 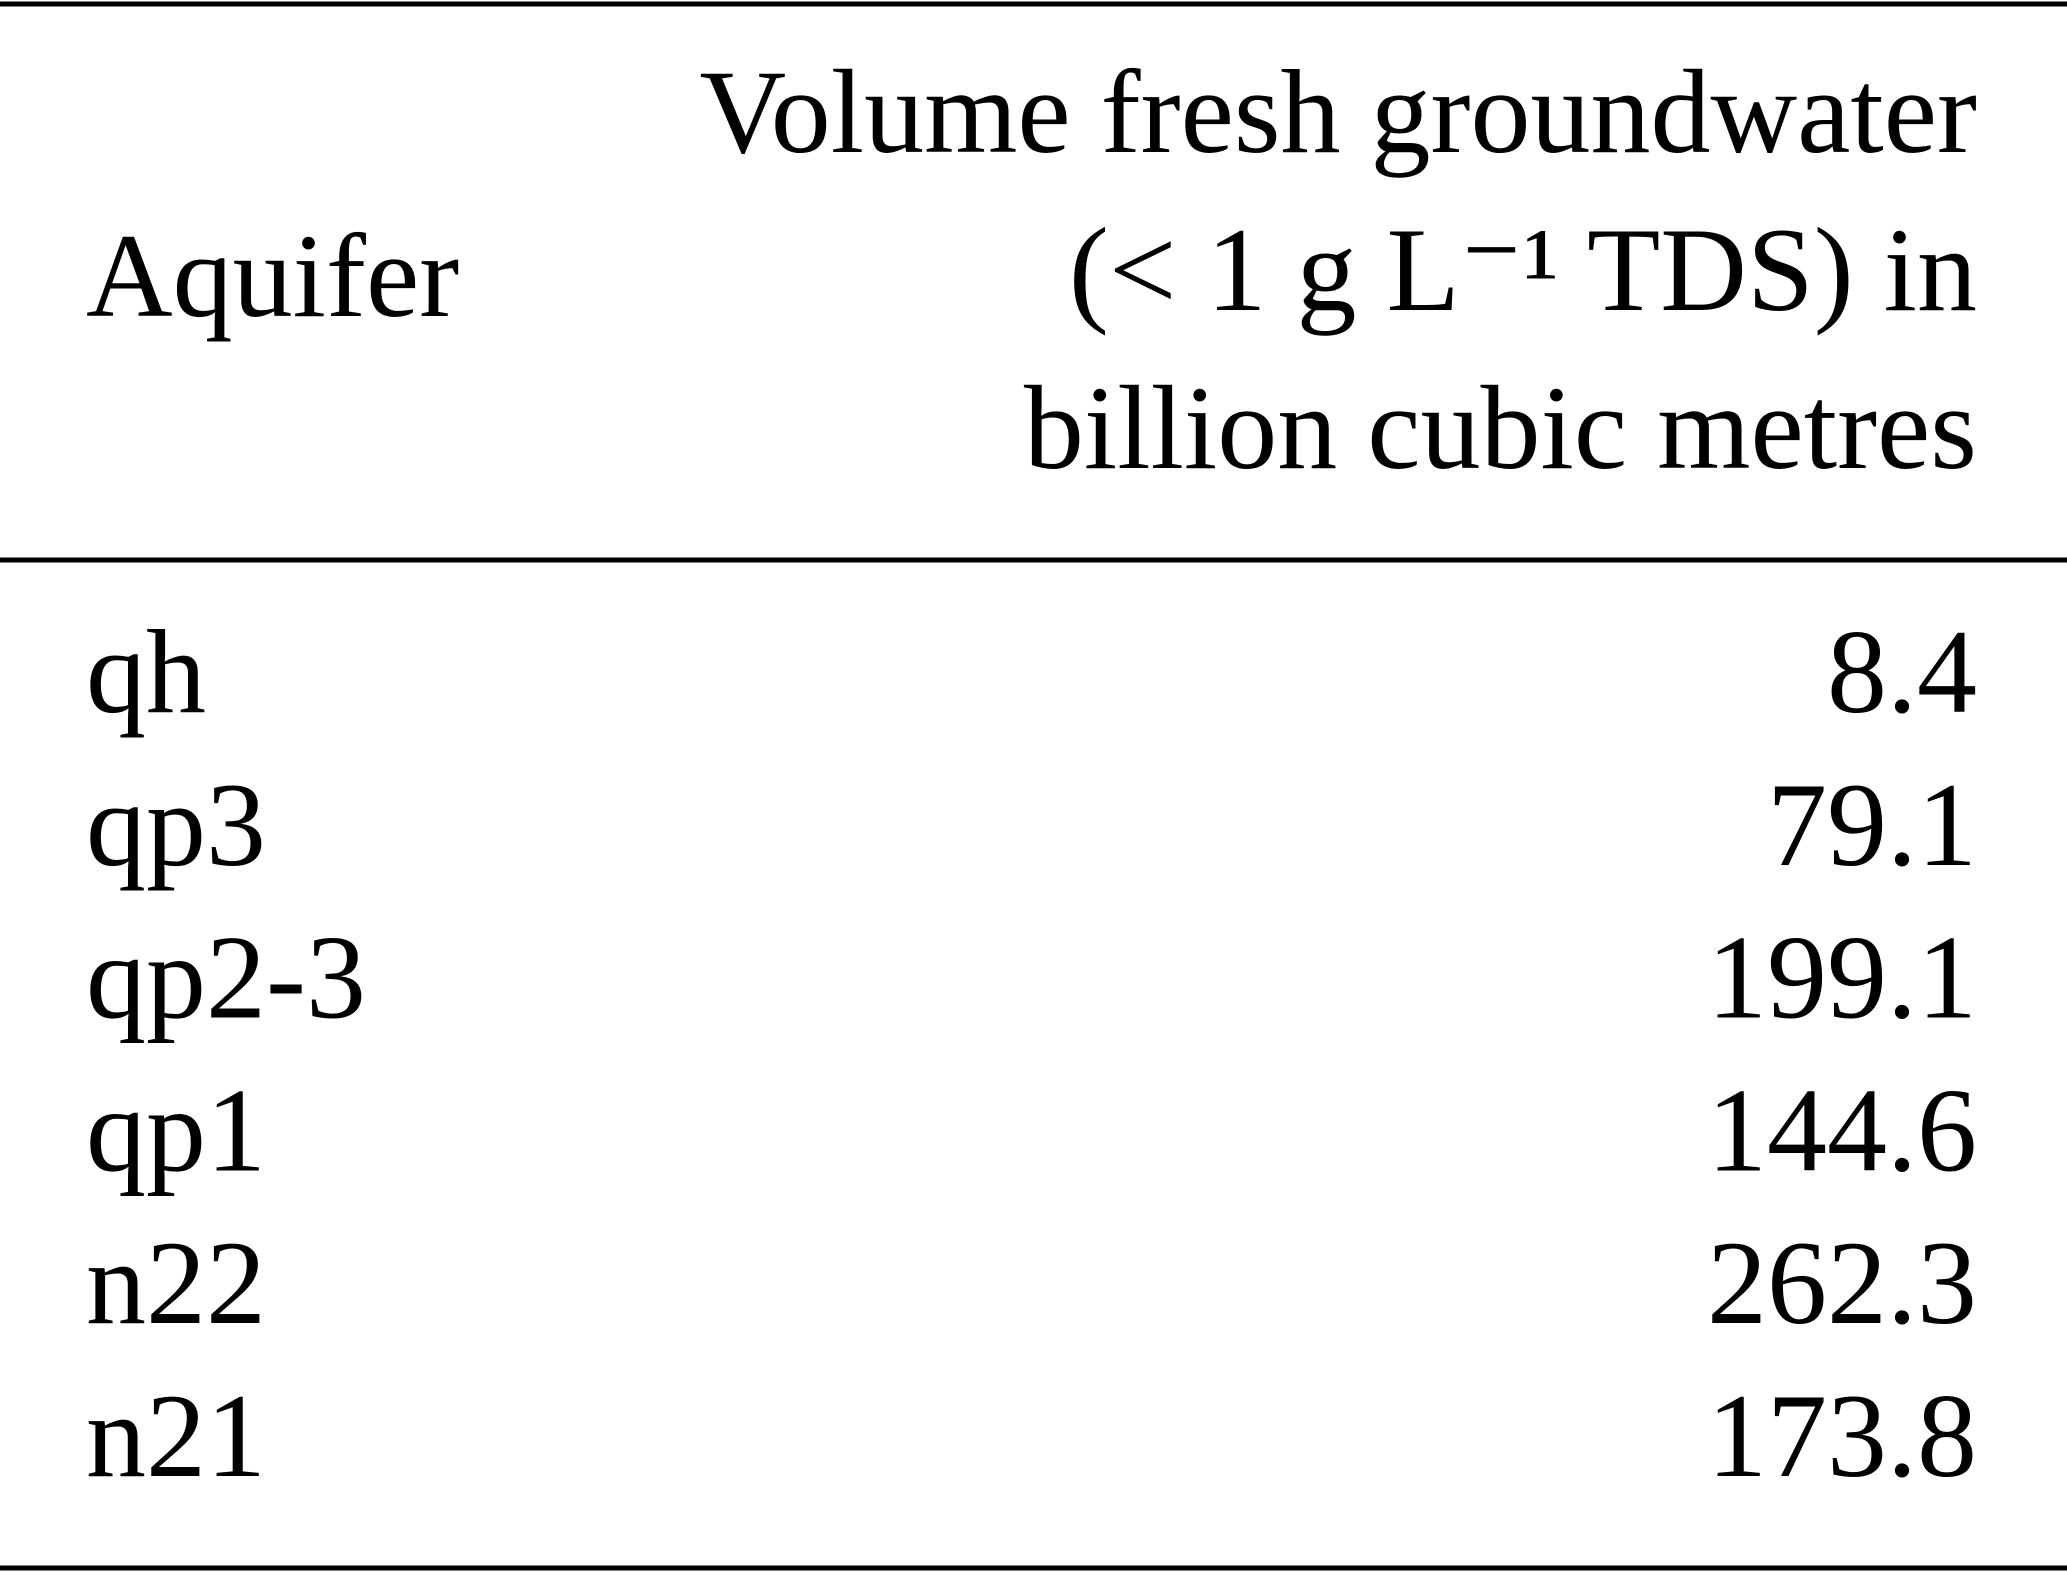 What do you see at coordinates (1842, 1282) in the screenshot?
I see `volume-cell: 262.3` at bounding box center [1842, 1282].